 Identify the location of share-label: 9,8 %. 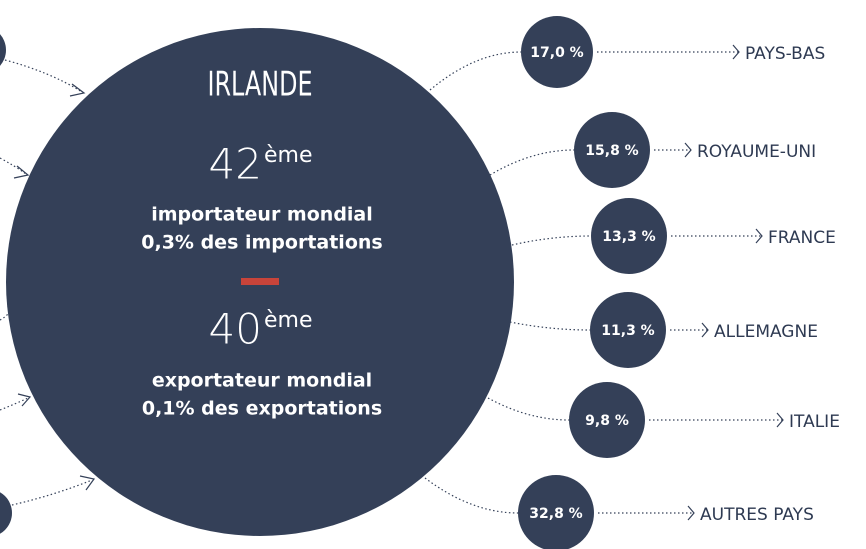
(607, 421).